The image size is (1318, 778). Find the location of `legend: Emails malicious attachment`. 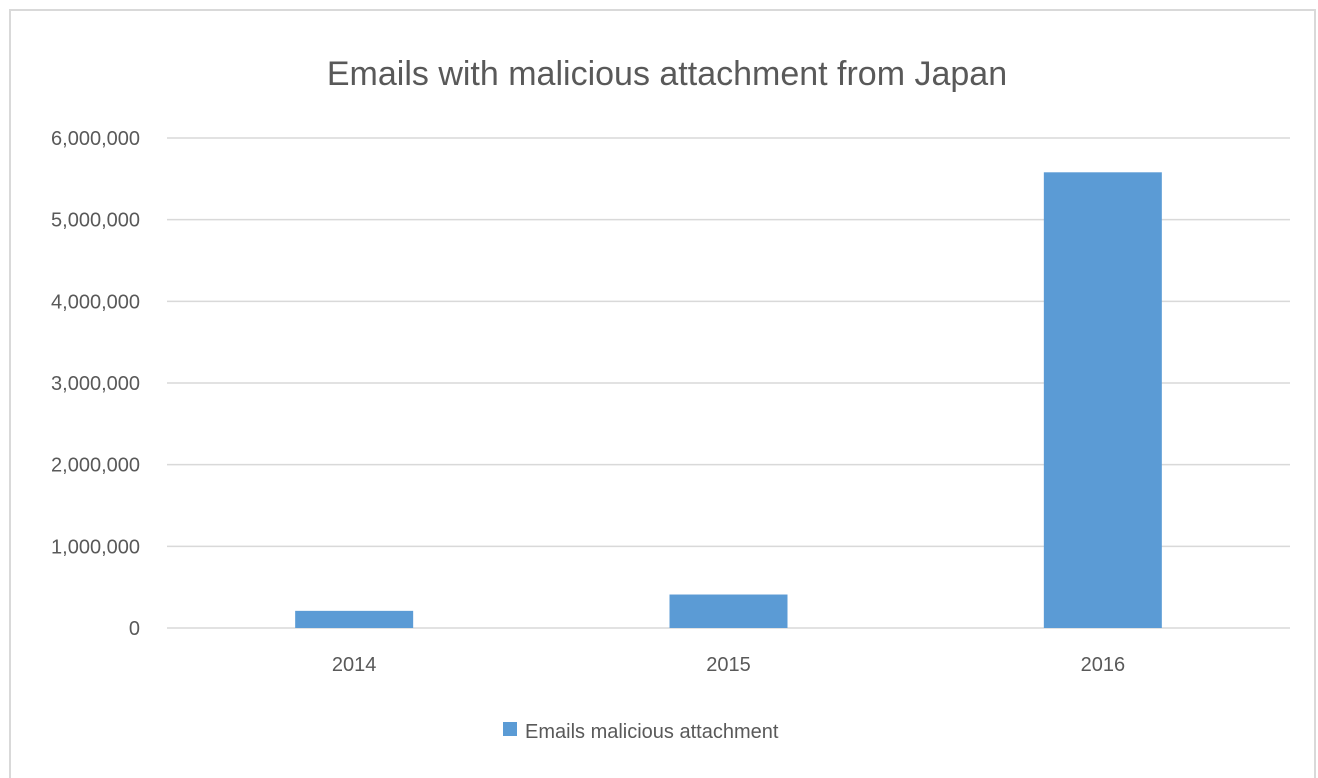

legend: Emails malicious attachment is located at coordinates (641, 732).